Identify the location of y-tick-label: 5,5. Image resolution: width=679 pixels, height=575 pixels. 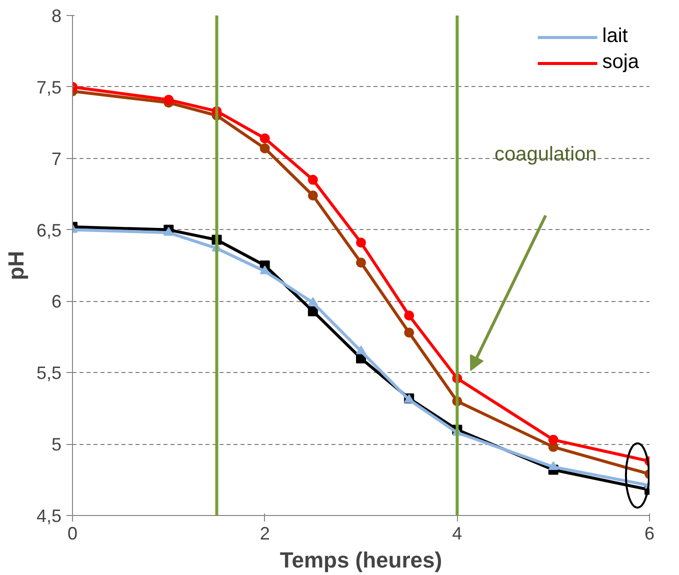
(49, 373).